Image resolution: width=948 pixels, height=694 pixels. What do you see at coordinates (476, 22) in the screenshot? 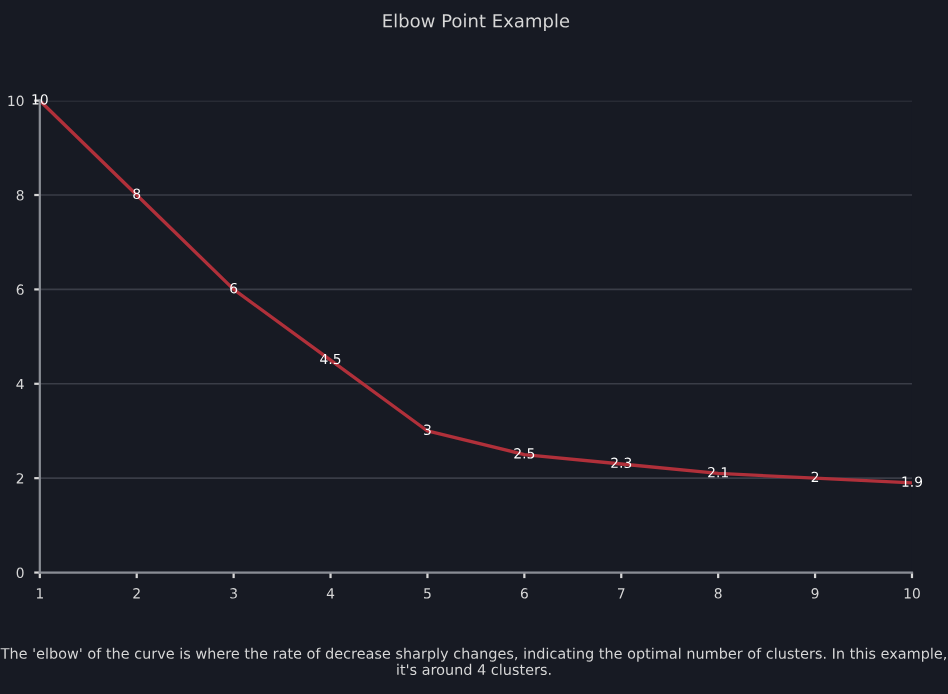
I see `chart-title: Elbow Point Example` at bounding box center [476, 22].